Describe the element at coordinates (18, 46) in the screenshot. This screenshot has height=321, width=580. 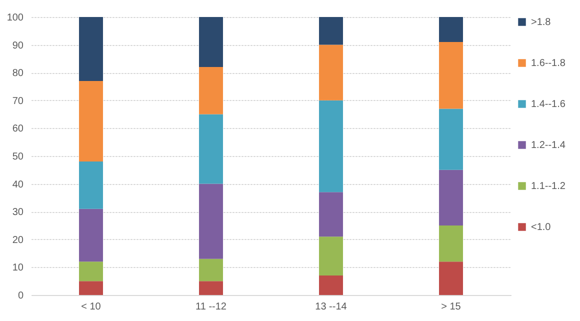
I see `y-tick-label: 90` at that location.